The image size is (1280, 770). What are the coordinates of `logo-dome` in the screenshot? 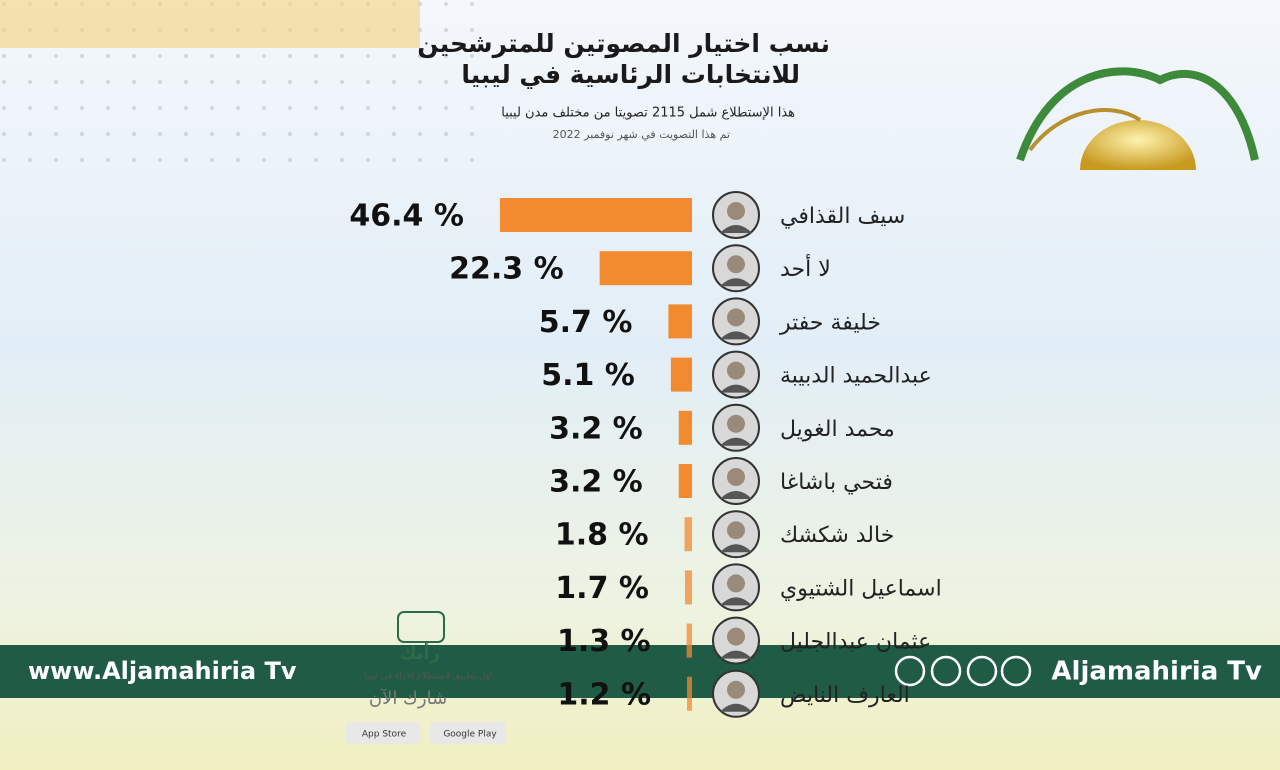 It's located at (1138, 145).